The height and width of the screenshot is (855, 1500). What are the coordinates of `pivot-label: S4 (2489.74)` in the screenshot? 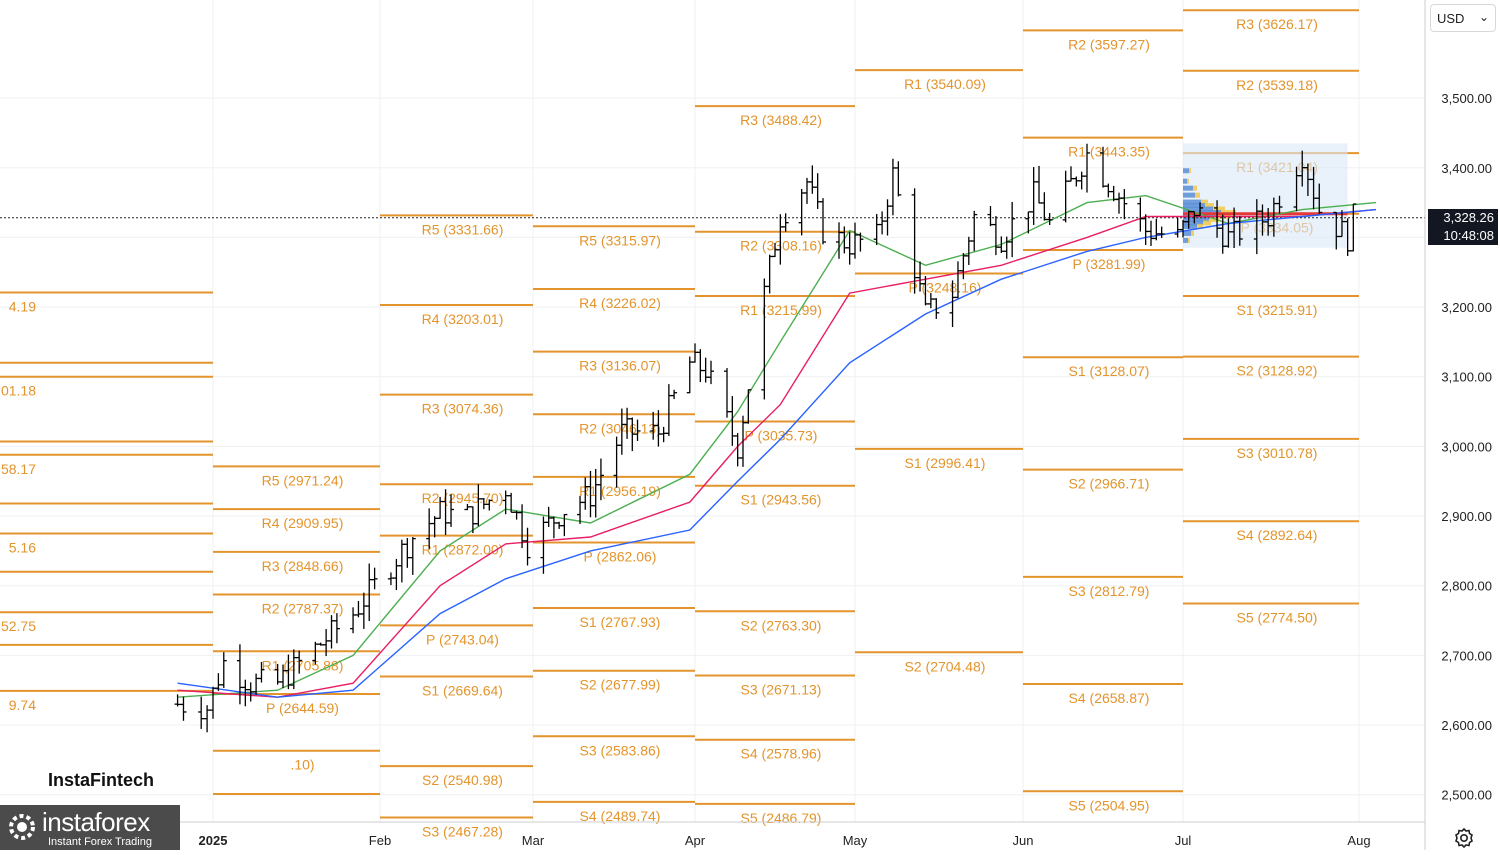 It's located at (620, 816).